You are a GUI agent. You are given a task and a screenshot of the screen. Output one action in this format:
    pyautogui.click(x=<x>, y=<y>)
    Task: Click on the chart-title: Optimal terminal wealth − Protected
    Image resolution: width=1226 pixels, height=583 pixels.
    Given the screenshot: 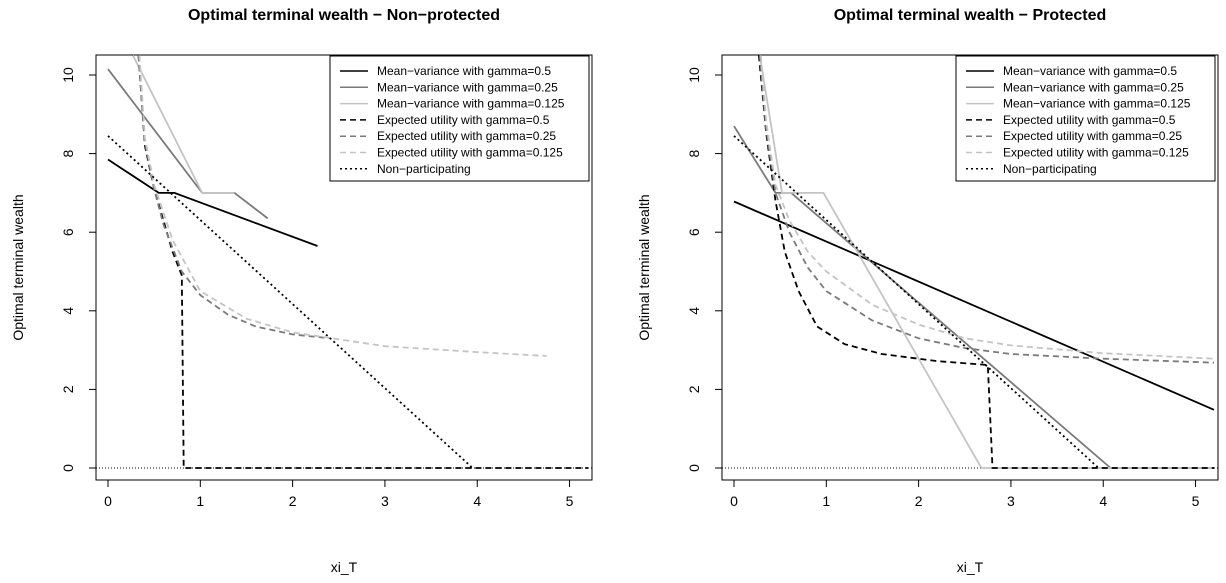 What is the action you would take?
    pyautogui.click(x=970, y=15)
    